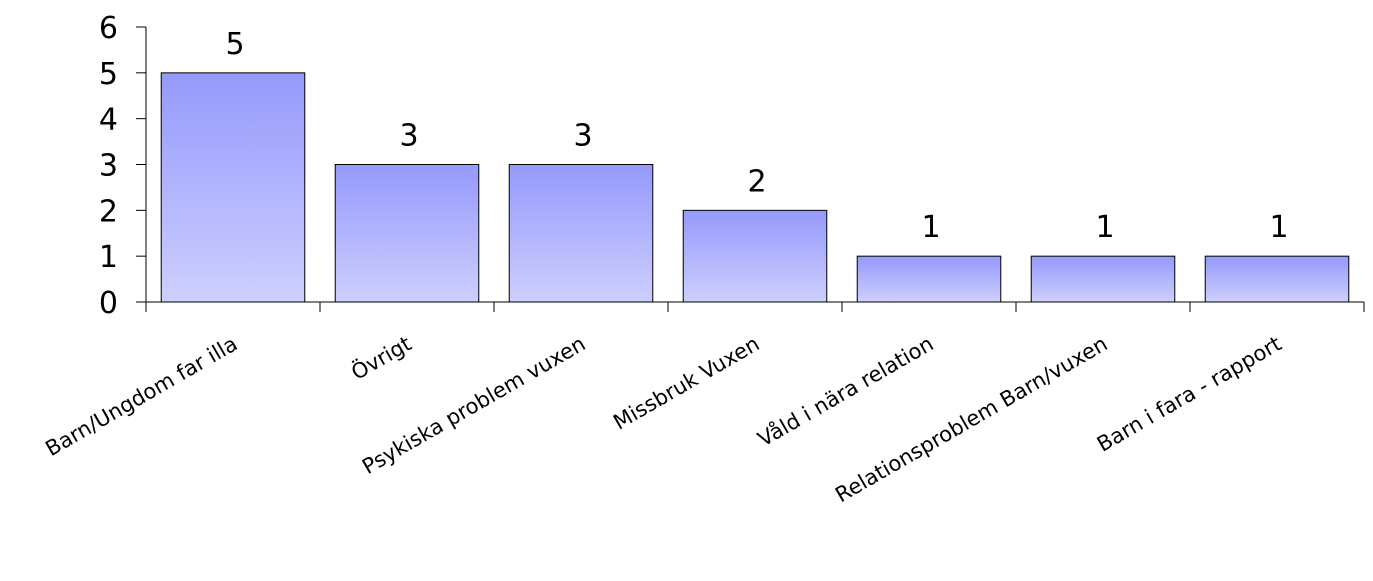  I want to click on y-tick-label: 1, so click(108, 257).